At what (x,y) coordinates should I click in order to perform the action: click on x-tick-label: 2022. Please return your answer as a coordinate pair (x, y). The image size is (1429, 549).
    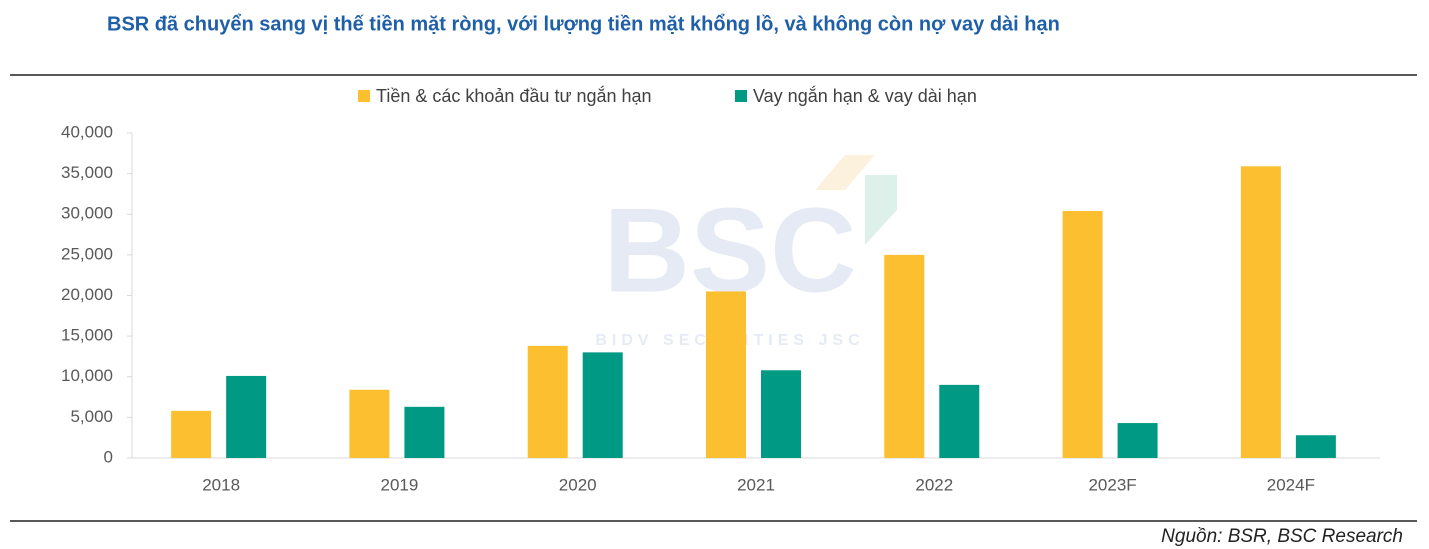
    Looking at the image, I should click on (934, 484).